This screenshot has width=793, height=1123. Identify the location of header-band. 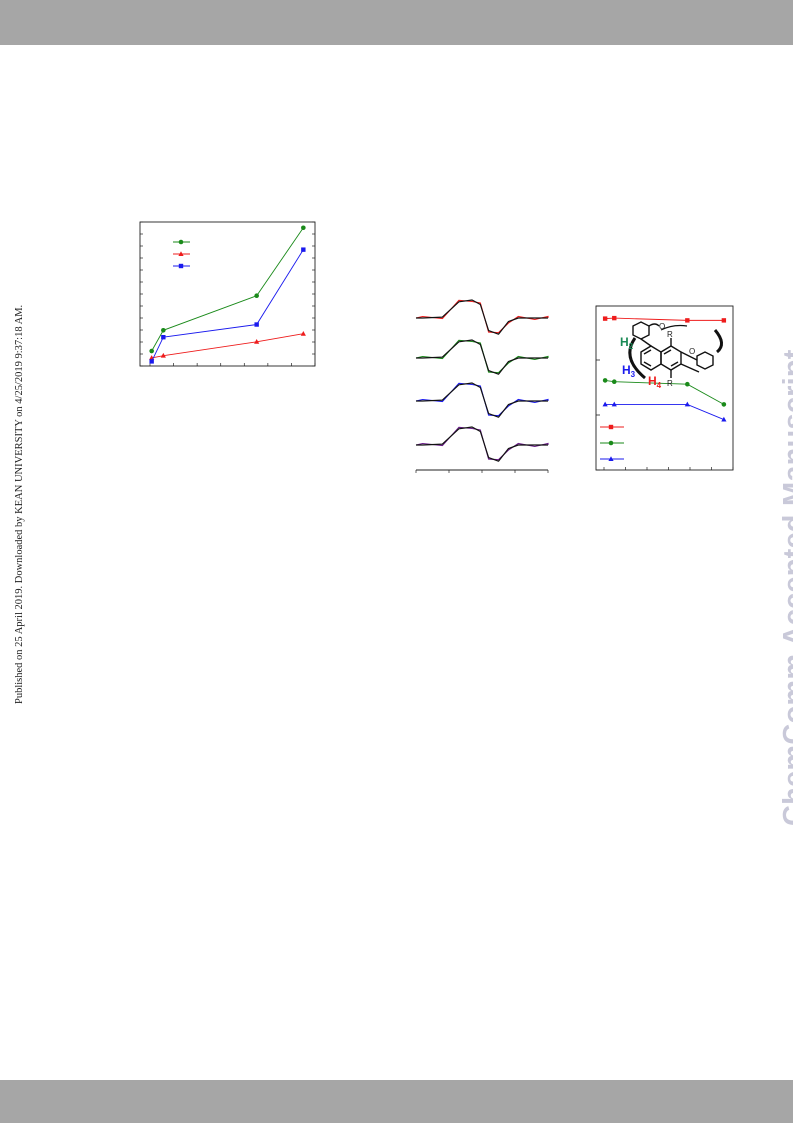
(396, 22).